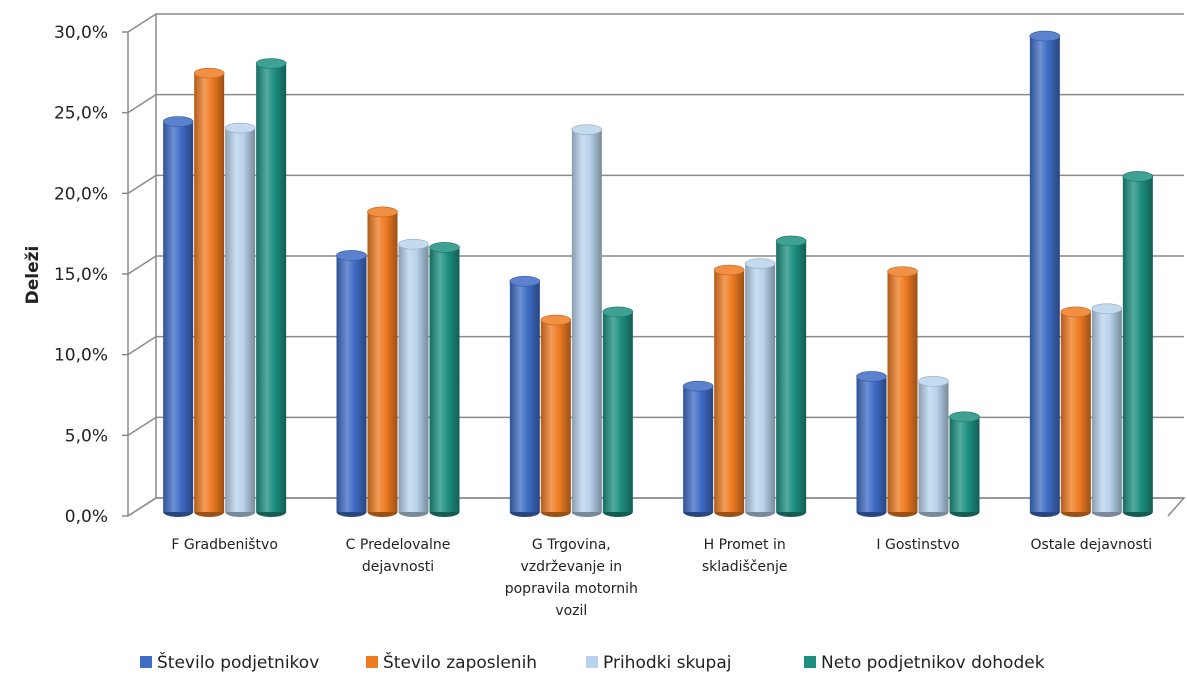 Image resolution: width=1187 pixels, height=680 pixels. I want to click on y-axis-label: Deleži, so click(33, 275).